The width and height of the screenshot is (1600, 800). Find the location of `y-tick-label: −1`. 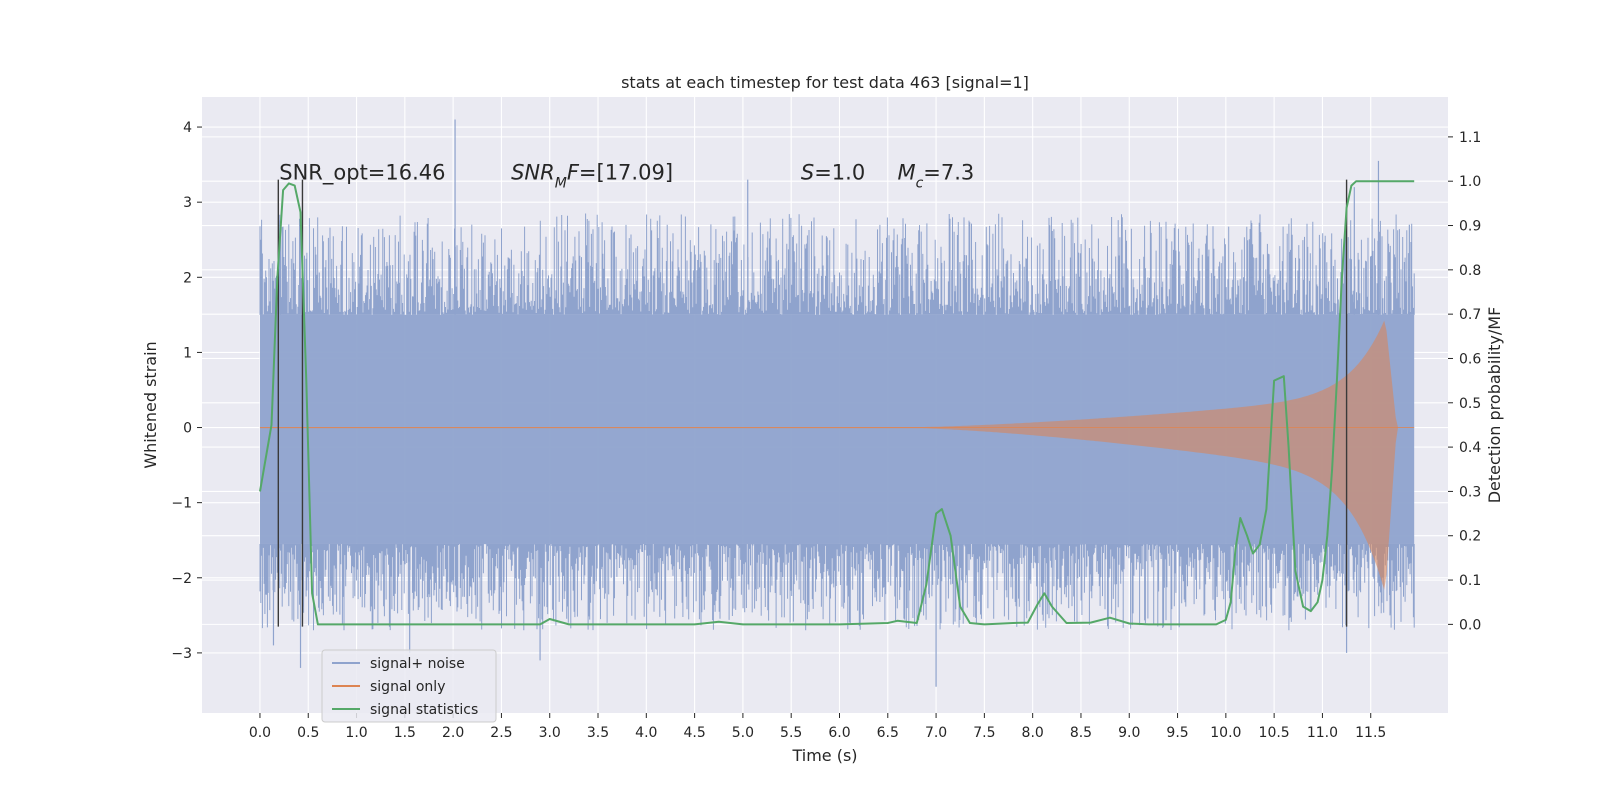

y-tick-label: −1 is located at coordinates (181, 504).